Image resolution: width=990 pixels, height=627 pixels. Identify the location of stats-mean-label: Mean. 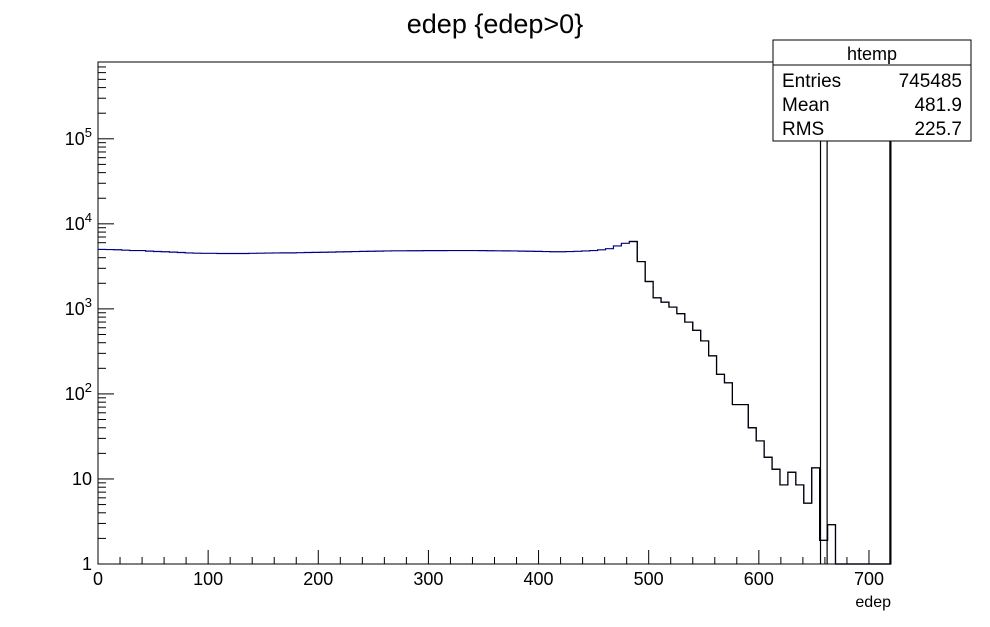
(806, 105).